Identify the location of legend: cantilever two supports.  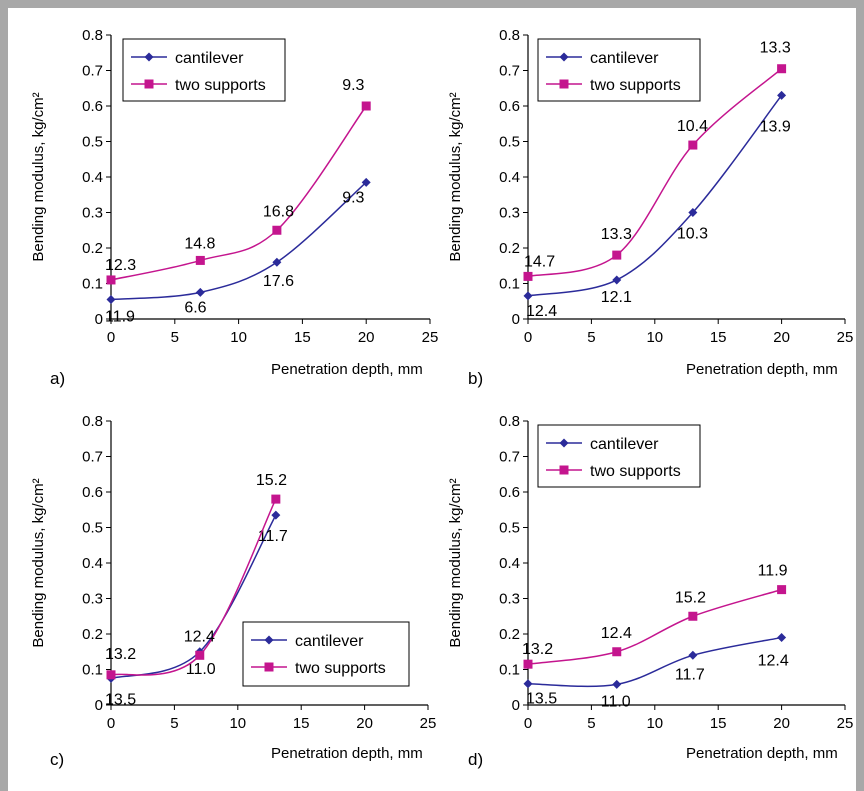
(204, 70).